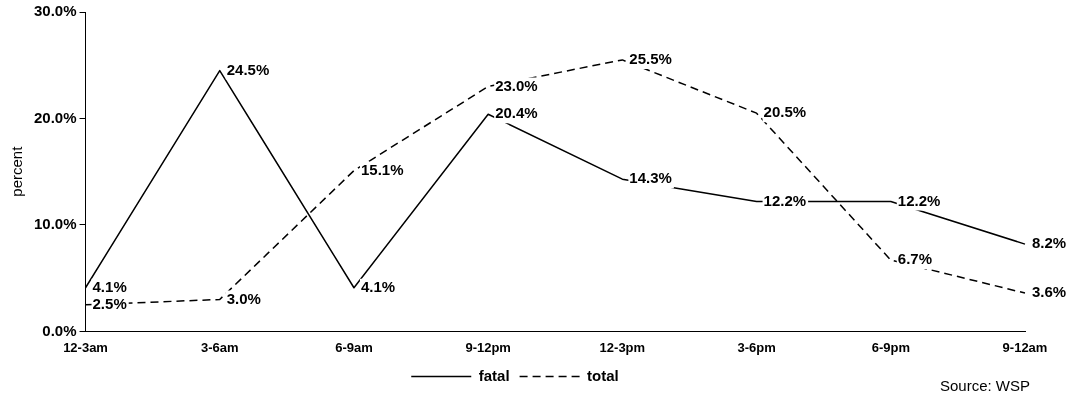 The width and height of the screenshot is (1070, 402). Describe the element at coordinates (984, 385) in the screenshot. I see `source-note: Source: WSP` at that location.